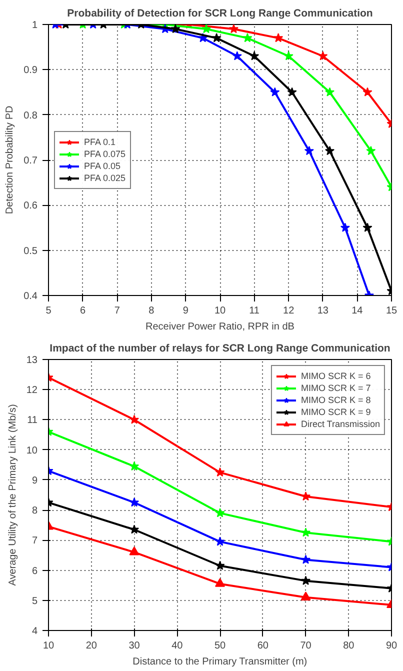 This screenshot has width=403, height=671. I want to click on chart-title: Probability of Detection for SCR Long Range Communication, so click(220, 14).